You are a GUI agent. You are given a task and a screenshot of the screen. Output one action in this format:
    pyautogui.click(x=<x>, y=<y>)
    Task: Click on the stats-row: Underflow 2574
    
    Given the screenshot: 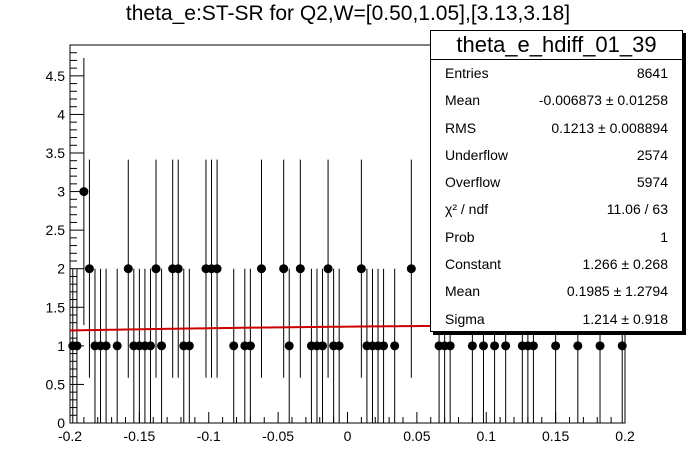 What is the action you would take?
    pyautogui.click(x=556, y=155)
    